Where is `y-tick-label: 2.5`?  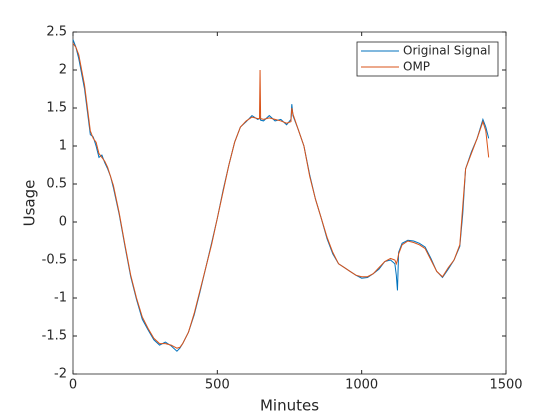
y-tick-label: 2.5 is located at coordinates (56, 32).